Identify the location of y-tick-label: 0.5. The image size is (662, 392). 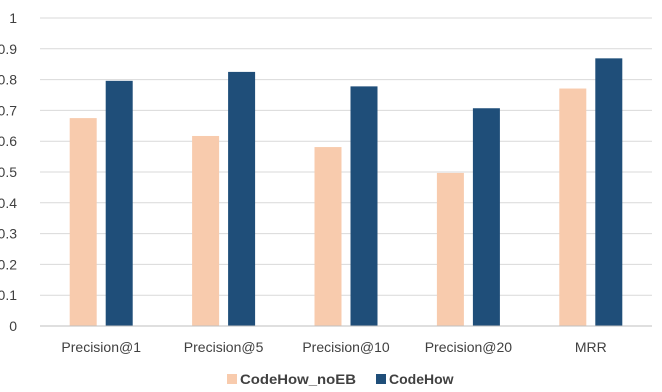
(8, 172).